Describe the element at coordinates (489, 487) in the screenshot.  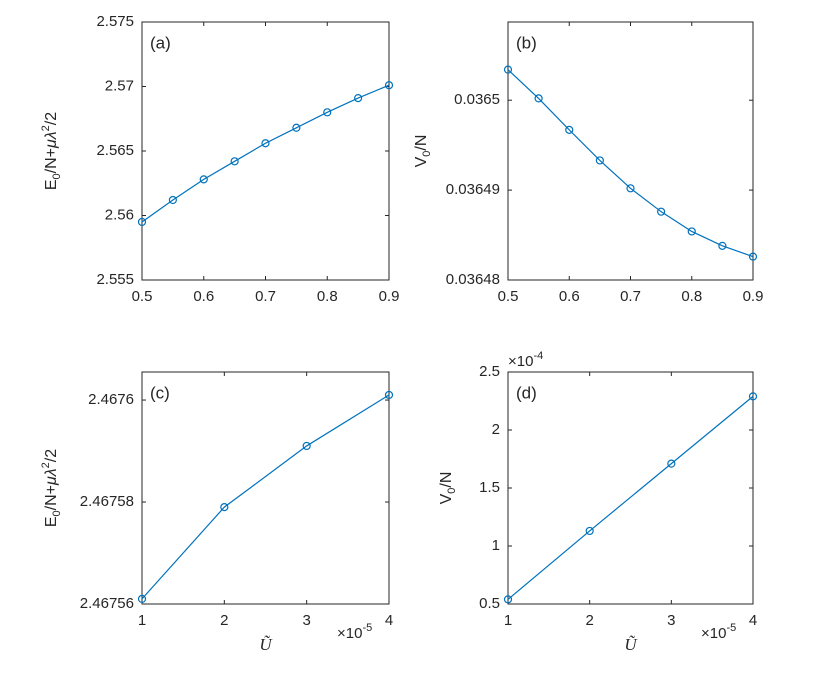
I see `y-tick-label: 1.5` at that location.